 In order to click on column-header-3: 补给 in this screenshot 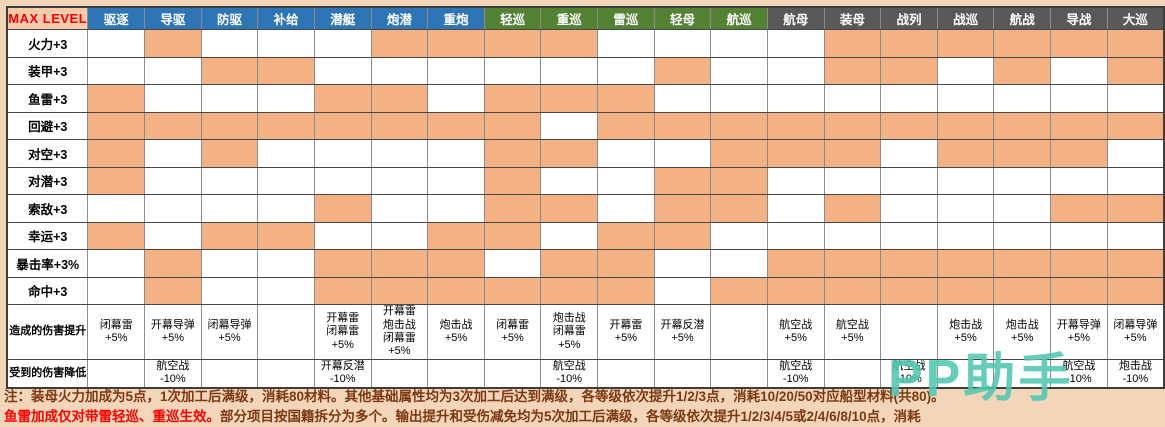, I will do `click(286, 18)`.